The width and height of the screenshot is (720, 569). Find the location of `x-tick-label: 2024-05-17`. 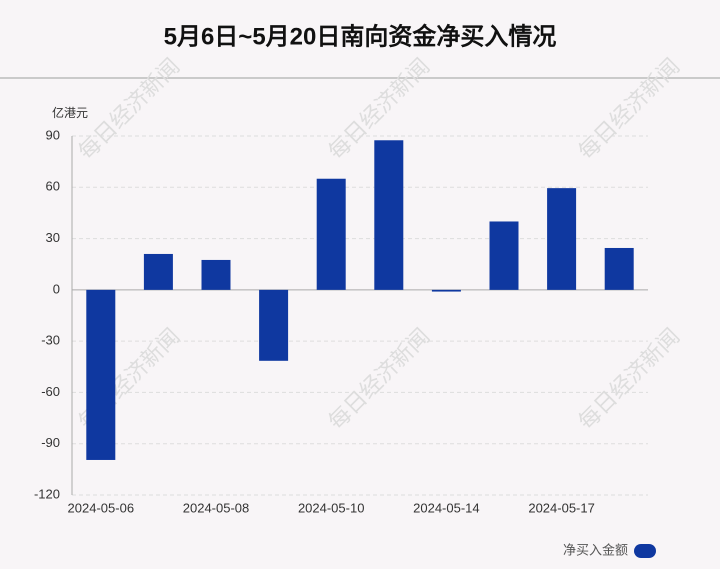

x-tick-label: 2024-05-17 is located at coordinates (561, 507).